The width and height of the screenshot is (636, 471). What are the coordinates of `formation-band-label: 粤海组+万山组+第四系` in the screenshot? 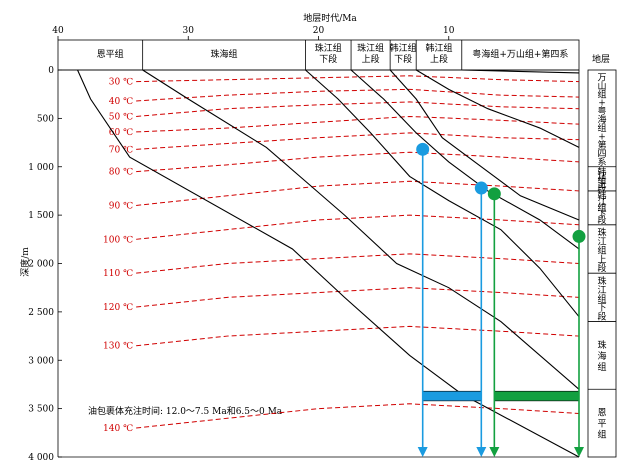 It's located at (520, 54).